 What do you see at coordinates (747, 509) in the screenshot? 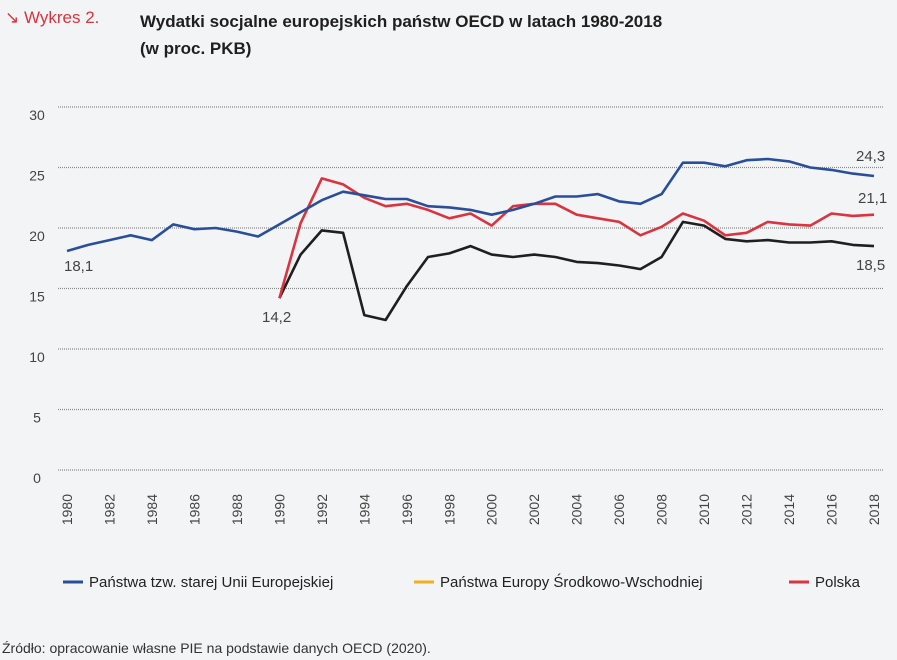
I see `x-tick-label: 2012` at bounding box center [747, 509].